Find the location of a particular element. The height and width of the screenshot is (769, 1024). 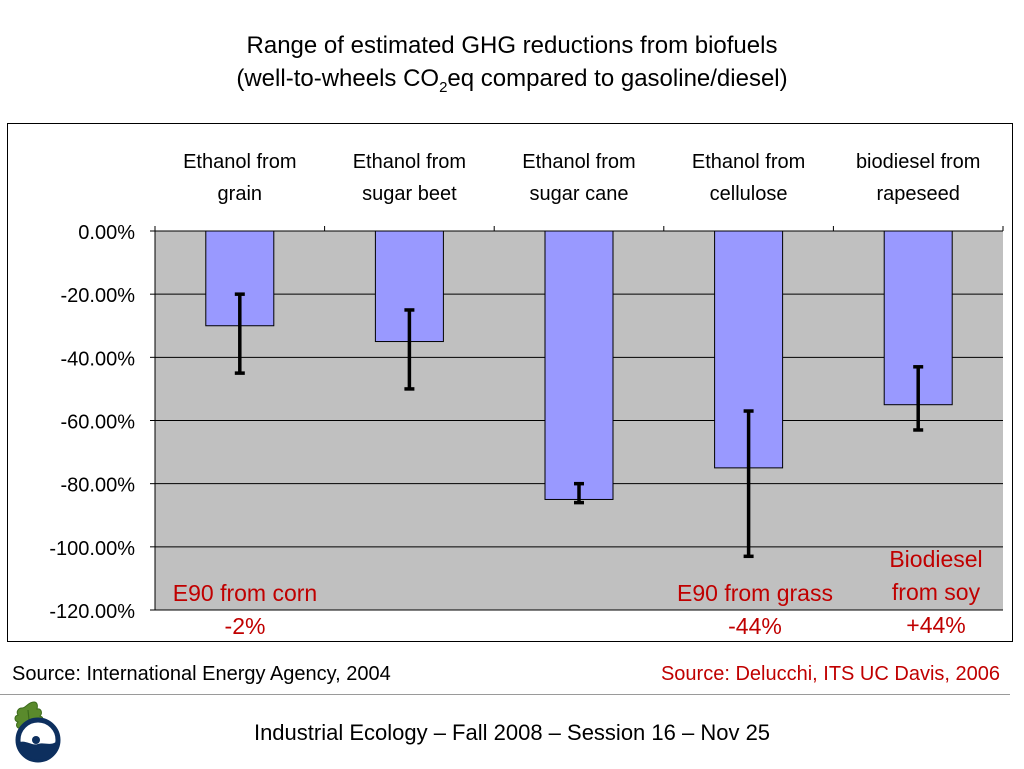

category-label: sugar beet is located at coordinates (409, 194).